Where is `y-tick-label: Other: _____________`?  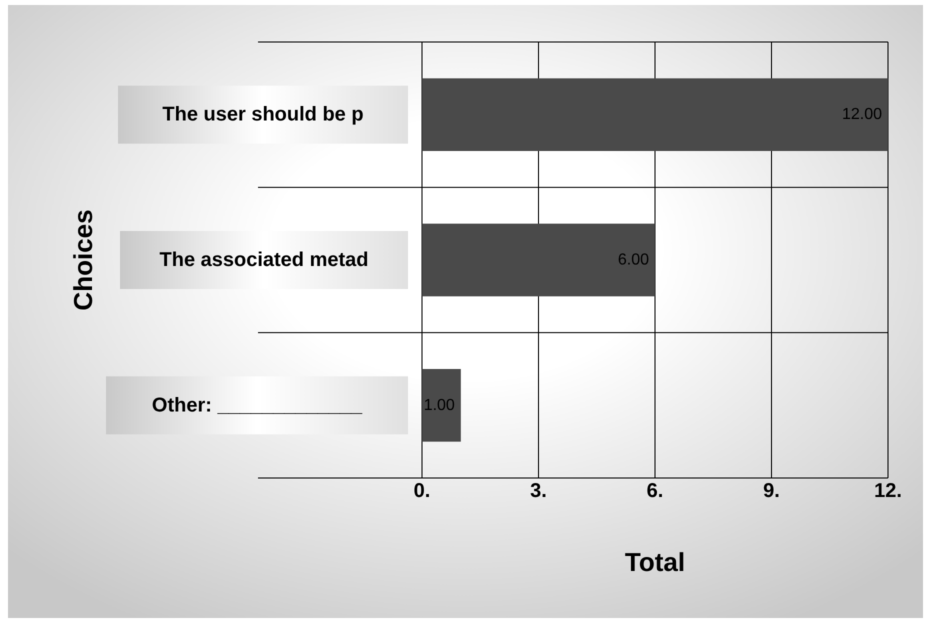 y-tick-label: Other: _____________ is located at coordinates (257, 405).